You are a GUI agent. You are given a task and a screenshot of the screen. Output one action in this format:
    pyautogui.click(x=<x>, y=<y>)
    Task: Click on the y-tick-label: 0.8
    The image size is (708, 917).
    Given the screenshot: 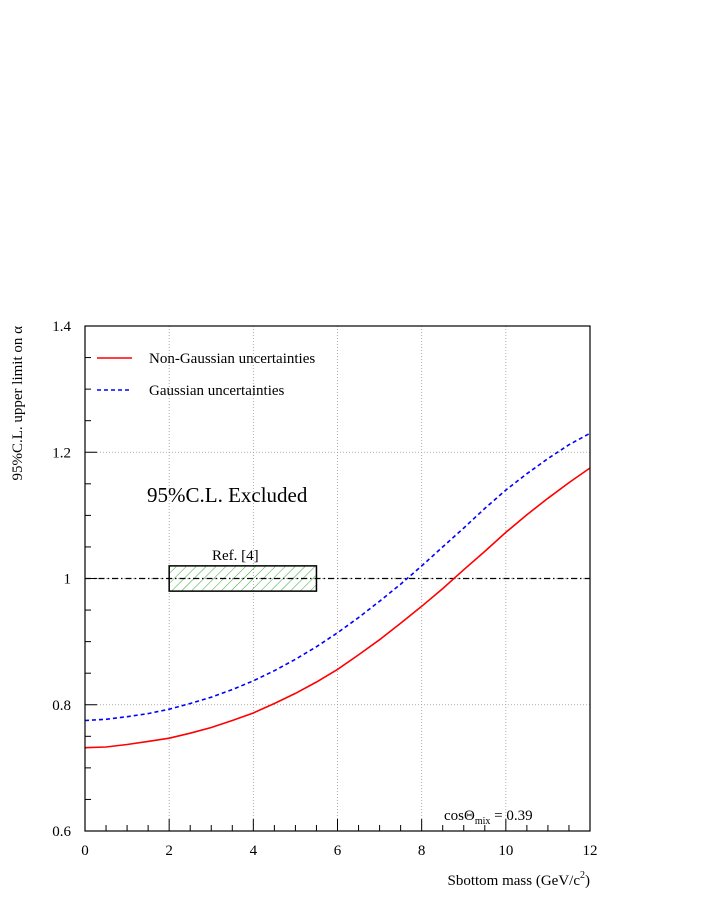 What is the action you would take?
    pyautogui.click(x=61, y=706)
    